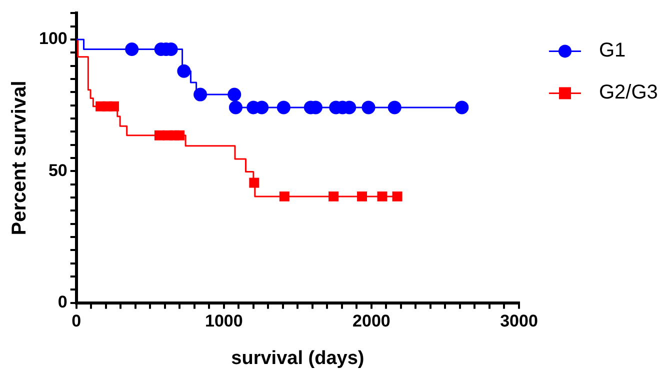  Describe the element at coordinates (223, 321) in the screenshot. I see `x-tick-label: 1000` at that location.